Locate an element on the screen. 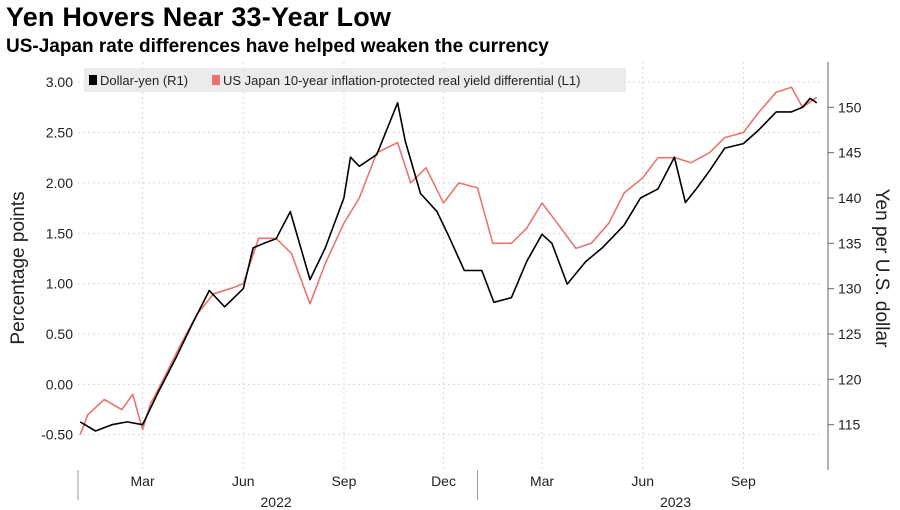  y-right-tick-label: 120 is located at coordinates (850, 379).